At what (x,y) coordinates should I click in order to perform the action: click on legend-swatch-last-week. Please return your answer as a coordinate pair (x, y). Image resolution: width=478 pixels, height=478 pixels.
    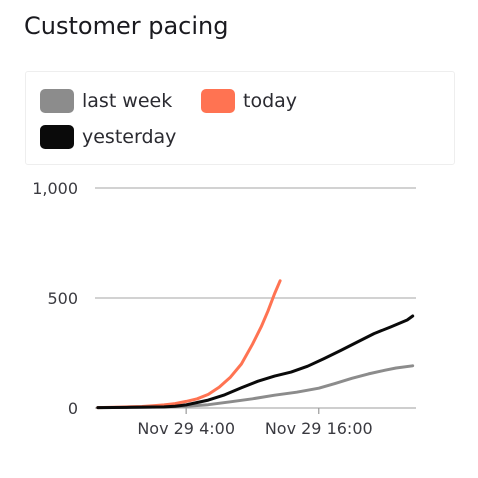
    Looking at the image, I should click on (57, 101).